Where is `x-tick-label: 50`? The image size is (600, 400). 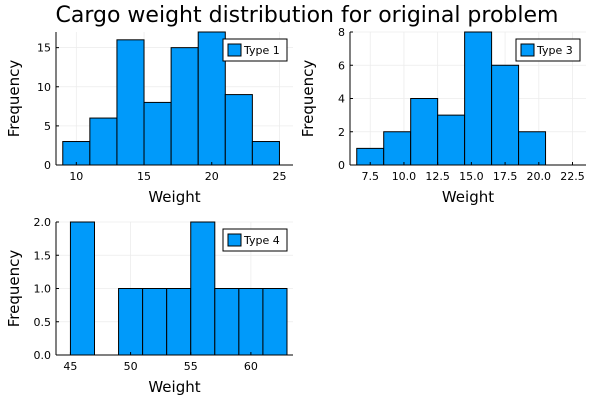
x-tick-label: 50 is located at coordinates (131, 366).